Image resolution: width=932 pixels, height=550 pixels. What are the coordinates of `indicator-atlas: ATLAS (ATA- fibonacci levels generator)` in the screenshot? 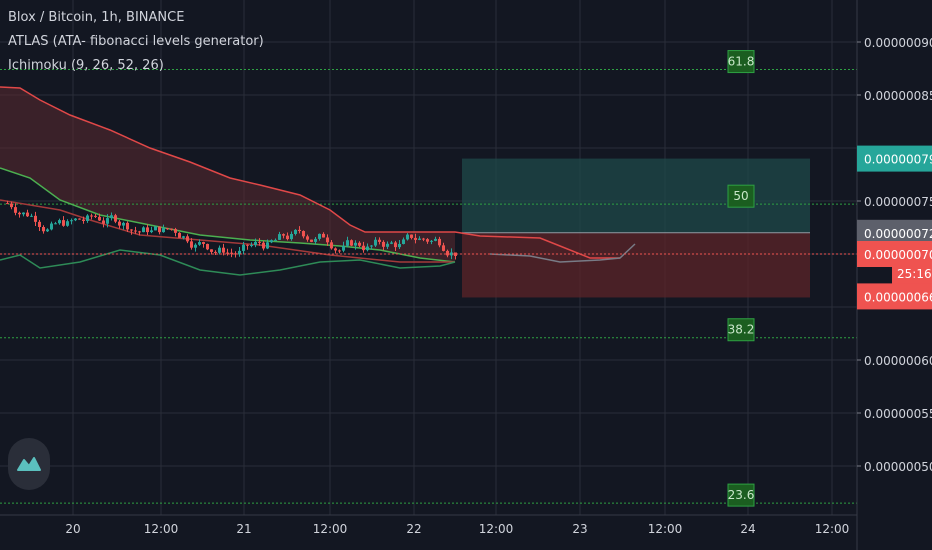 It's located at (136, 41).